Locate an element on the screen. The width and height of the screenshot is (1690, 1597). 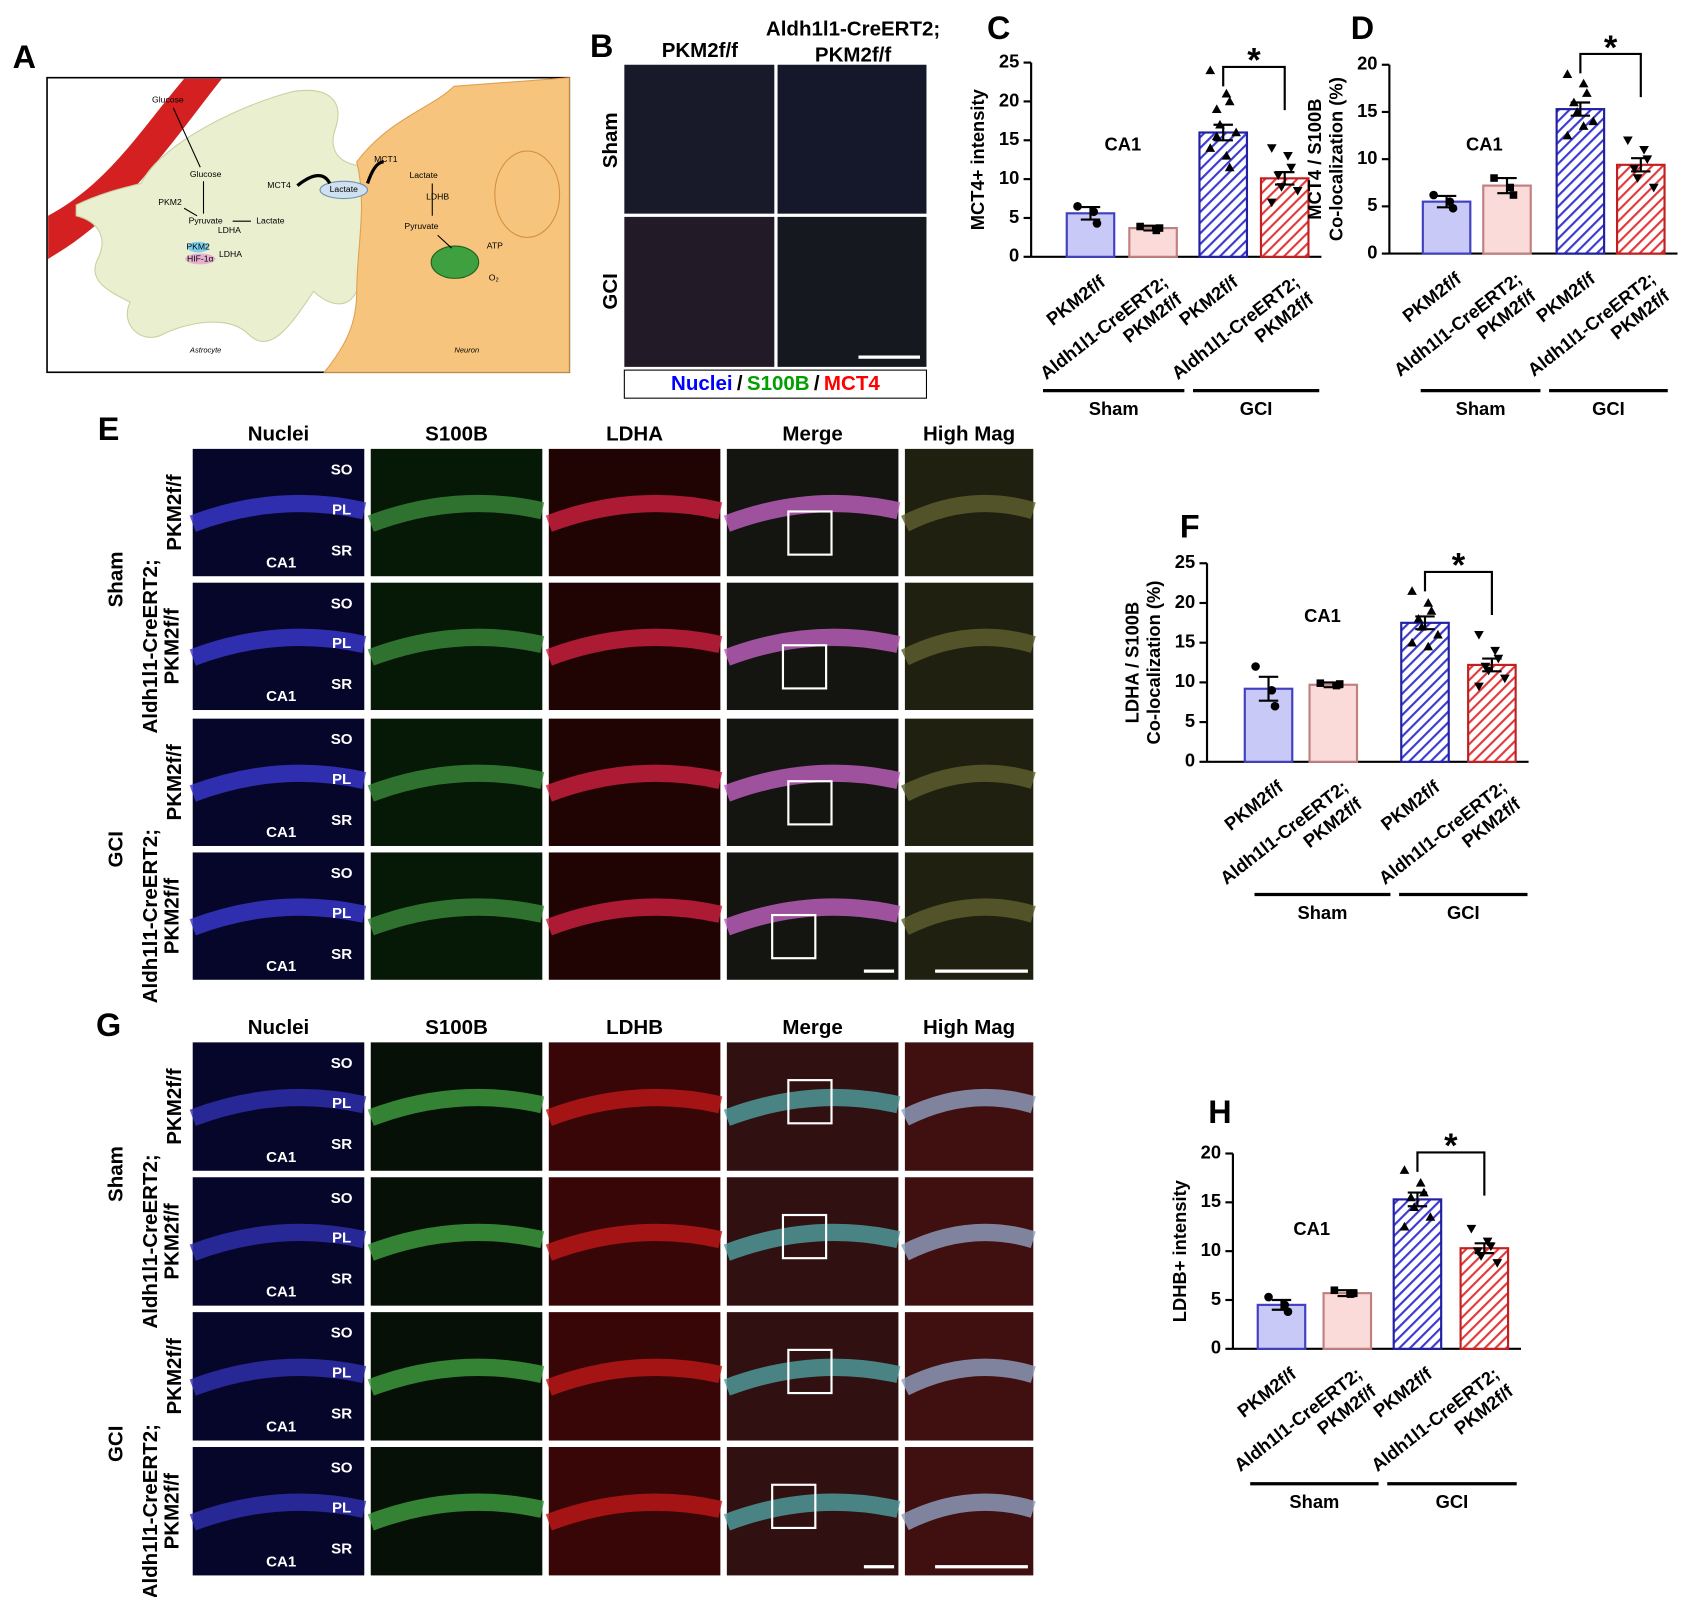
legend: Nuclei / S100B / MCT4 is located at coordinates (775, 384).